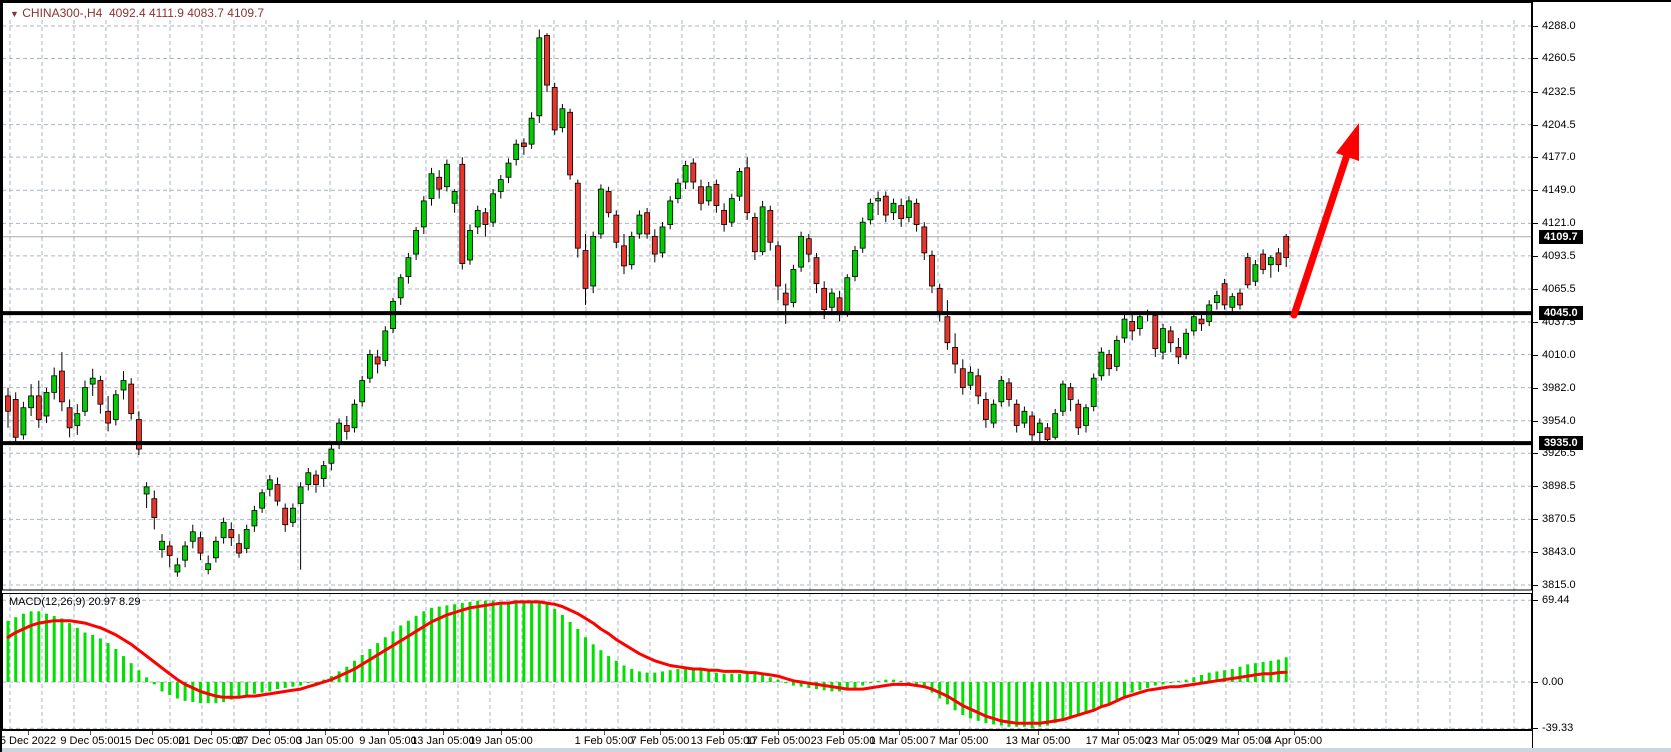  I want to click on time-axis-label: 29 Mar 05:00, so click(1238, 741).